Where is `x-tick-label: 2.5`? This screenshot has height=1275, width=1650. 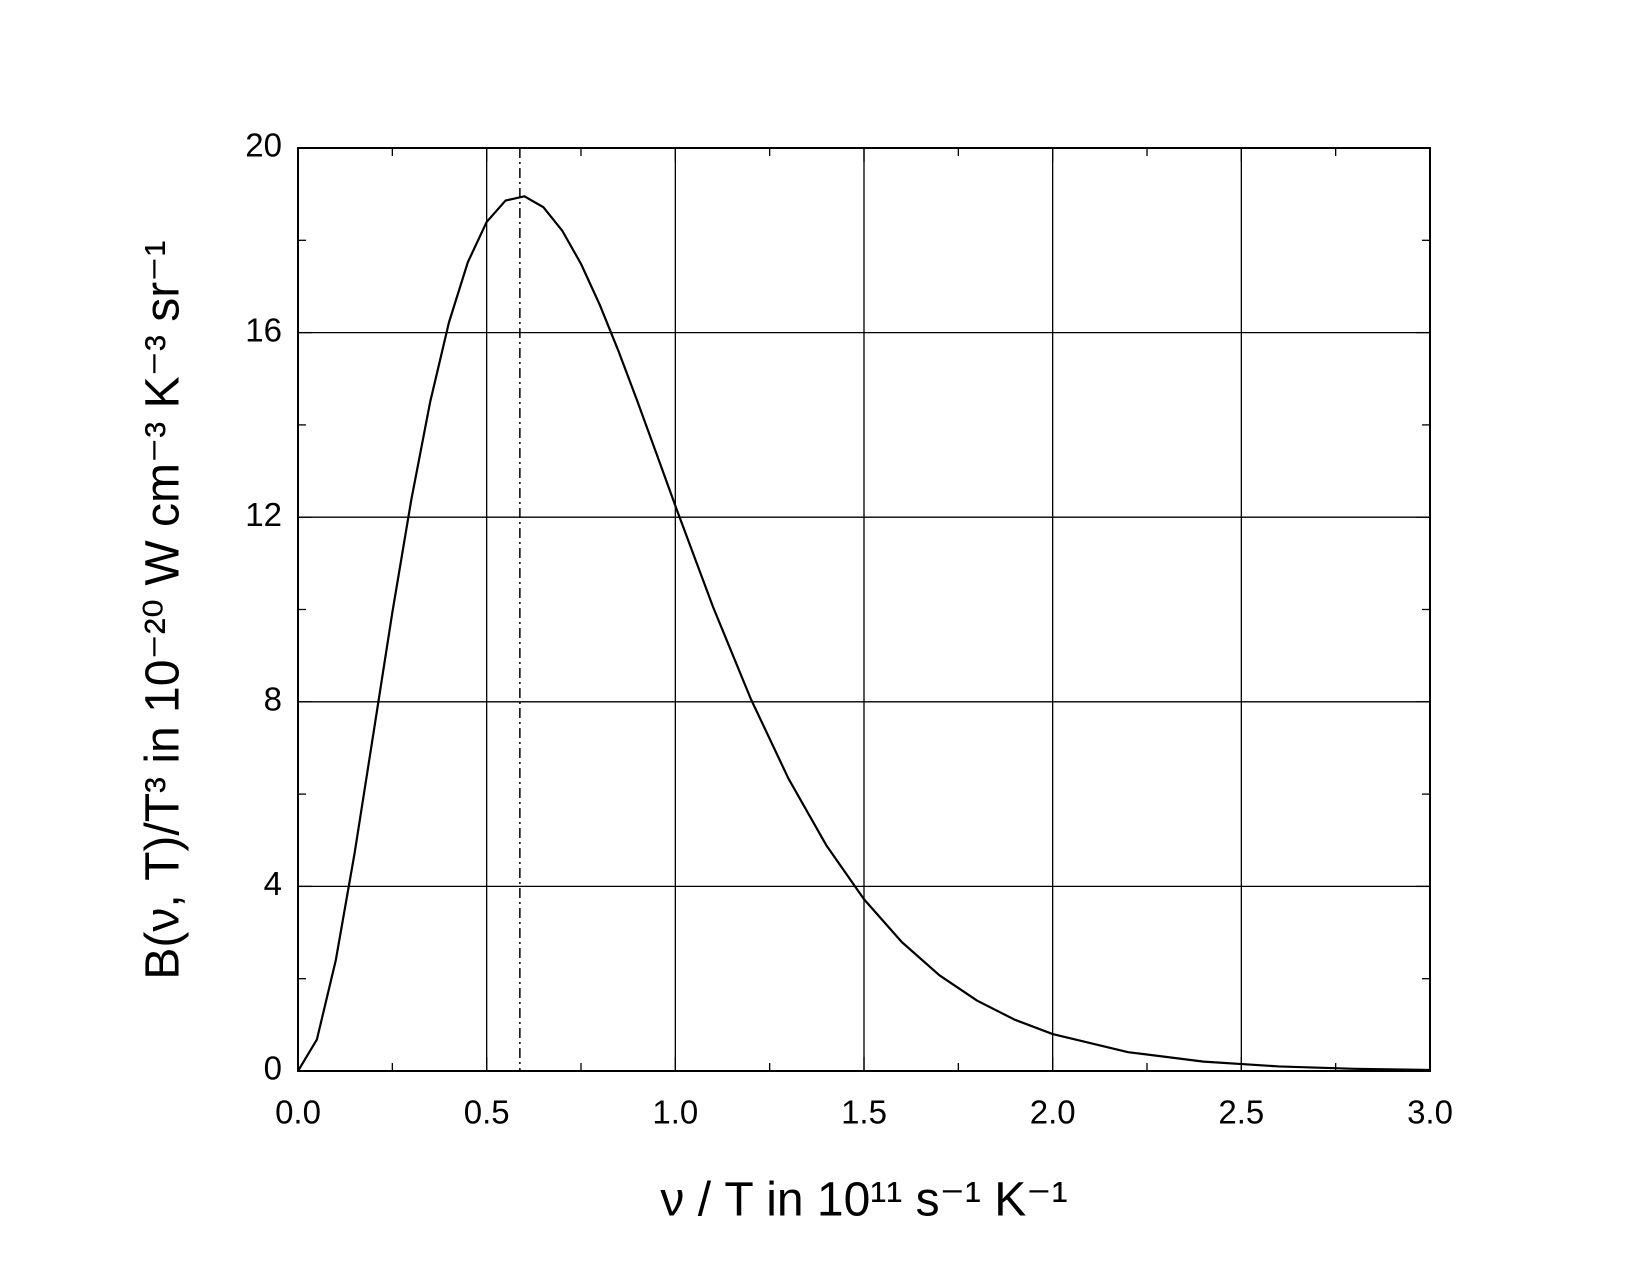 x-tick-label: 2.5 is located at coordinates (1241, 1112).